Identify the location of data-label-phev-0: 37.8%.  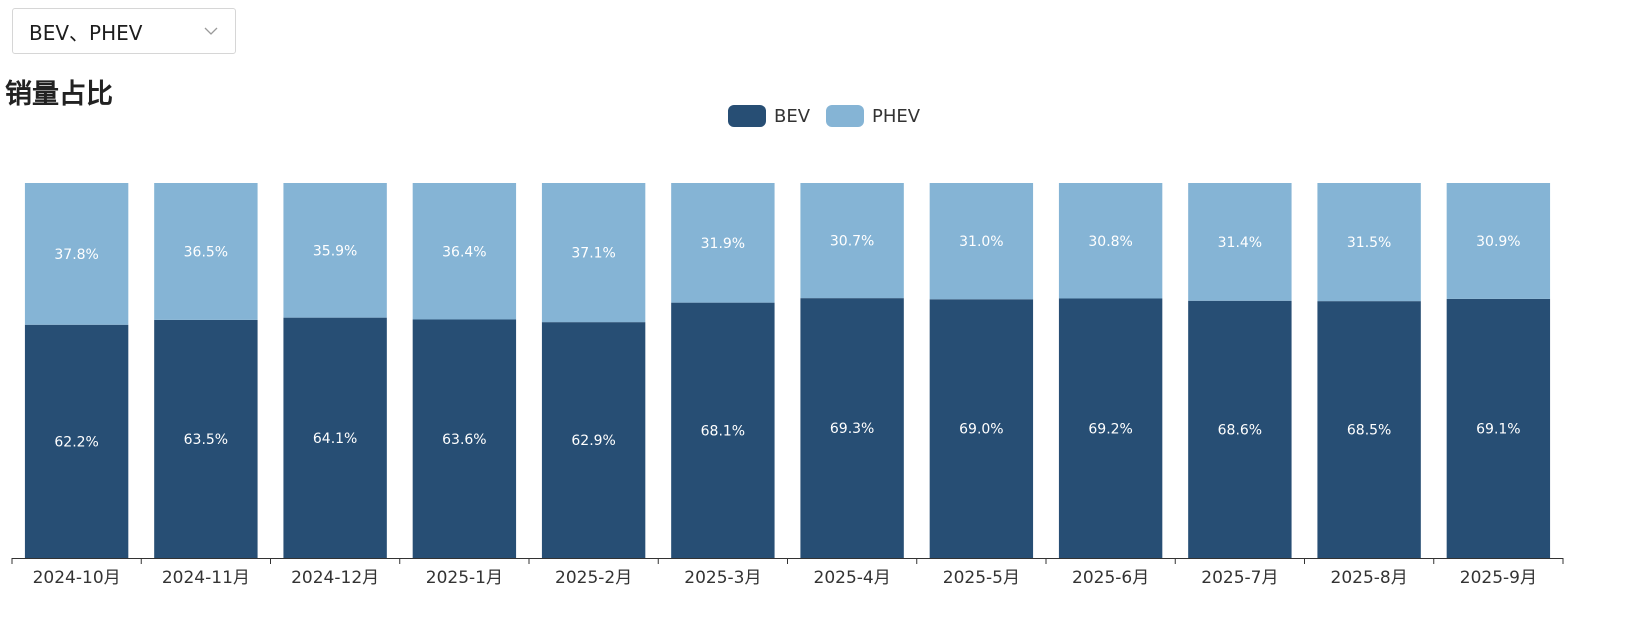
(76, 255).